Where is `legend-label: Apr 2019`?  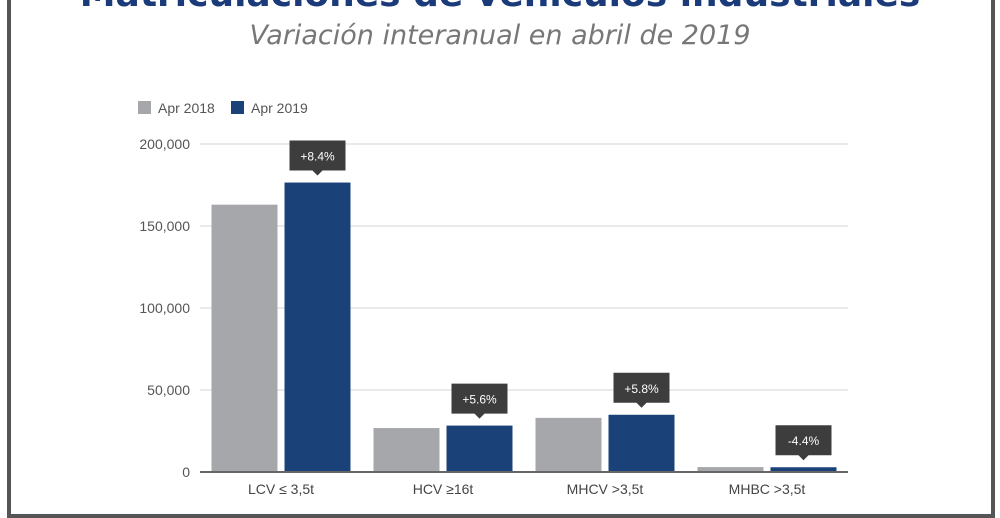
legend-label: Apr 2019 is located at coordinates (279, 108).